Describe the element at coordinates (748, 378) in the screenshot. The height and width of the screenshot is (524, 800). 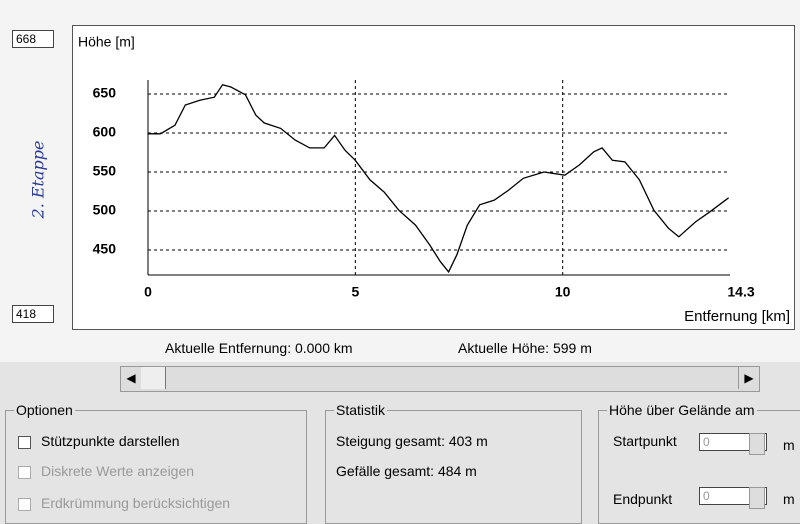
I see `scroll-right: ▶` at that location.